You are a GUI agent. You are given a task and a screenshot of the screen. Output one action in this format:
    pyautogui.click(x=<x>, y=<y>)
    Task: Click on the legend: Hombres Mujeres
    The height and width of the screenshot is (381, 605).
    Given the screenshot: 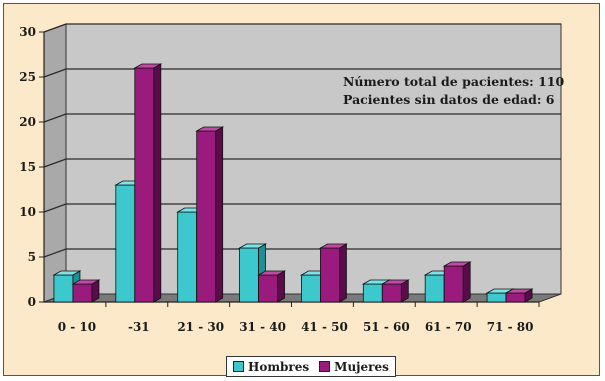 What is the action you would take?
    pyautogui.click(x=311, y=366)
    